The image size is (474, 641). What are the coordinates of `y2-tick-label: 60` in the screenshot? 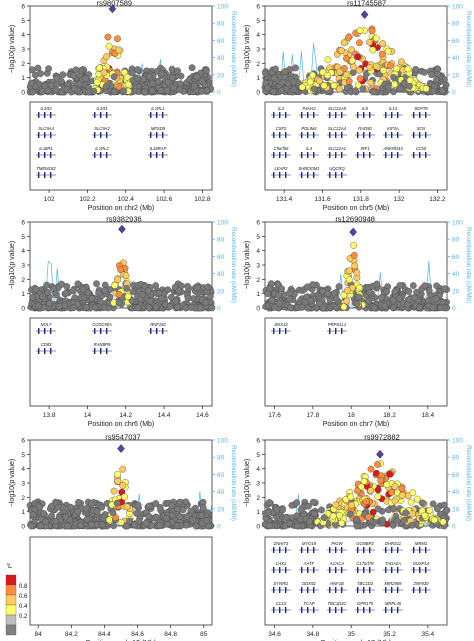 It's located at (221, 257).